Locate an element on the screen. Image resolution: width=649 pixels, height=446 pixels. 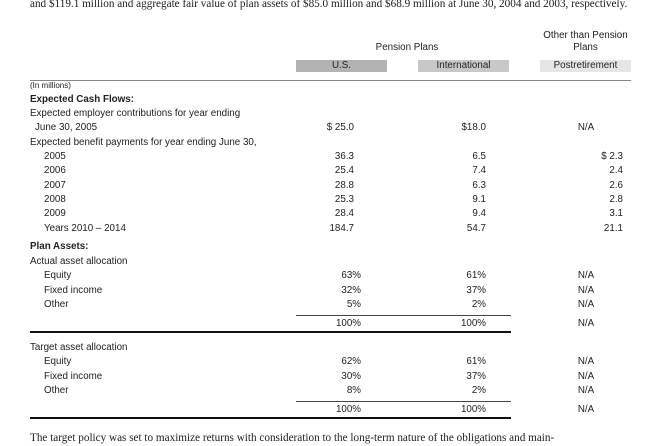
table-cell: 28.8 is located at coordinates (344, 185).